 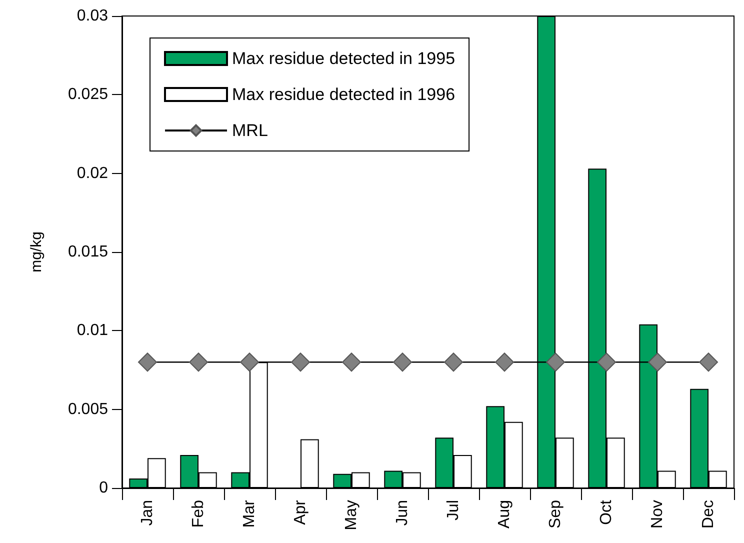 I want to click on y-axis-title: mg/kg, so click(x=36, y=252).